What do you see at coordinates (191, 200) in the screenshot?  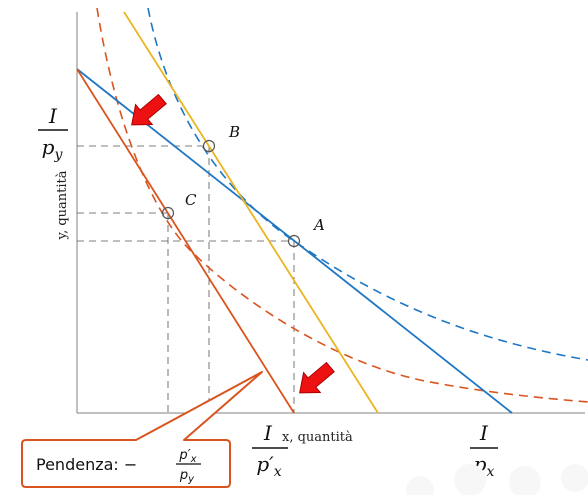 I see `point-c-label: C` at bounding box center [191, 200].